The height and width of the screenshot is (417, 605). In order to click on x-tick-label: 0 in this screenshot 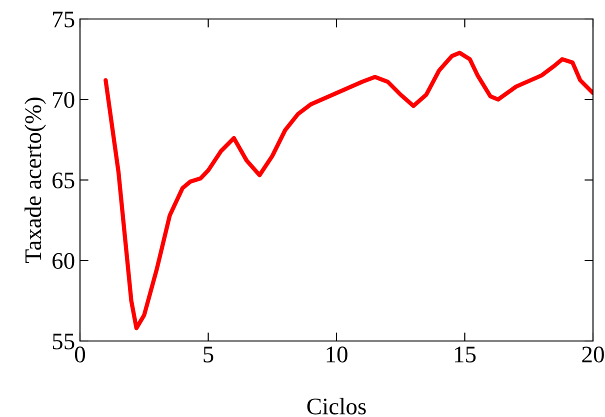, I will do `click(80, 354)`.